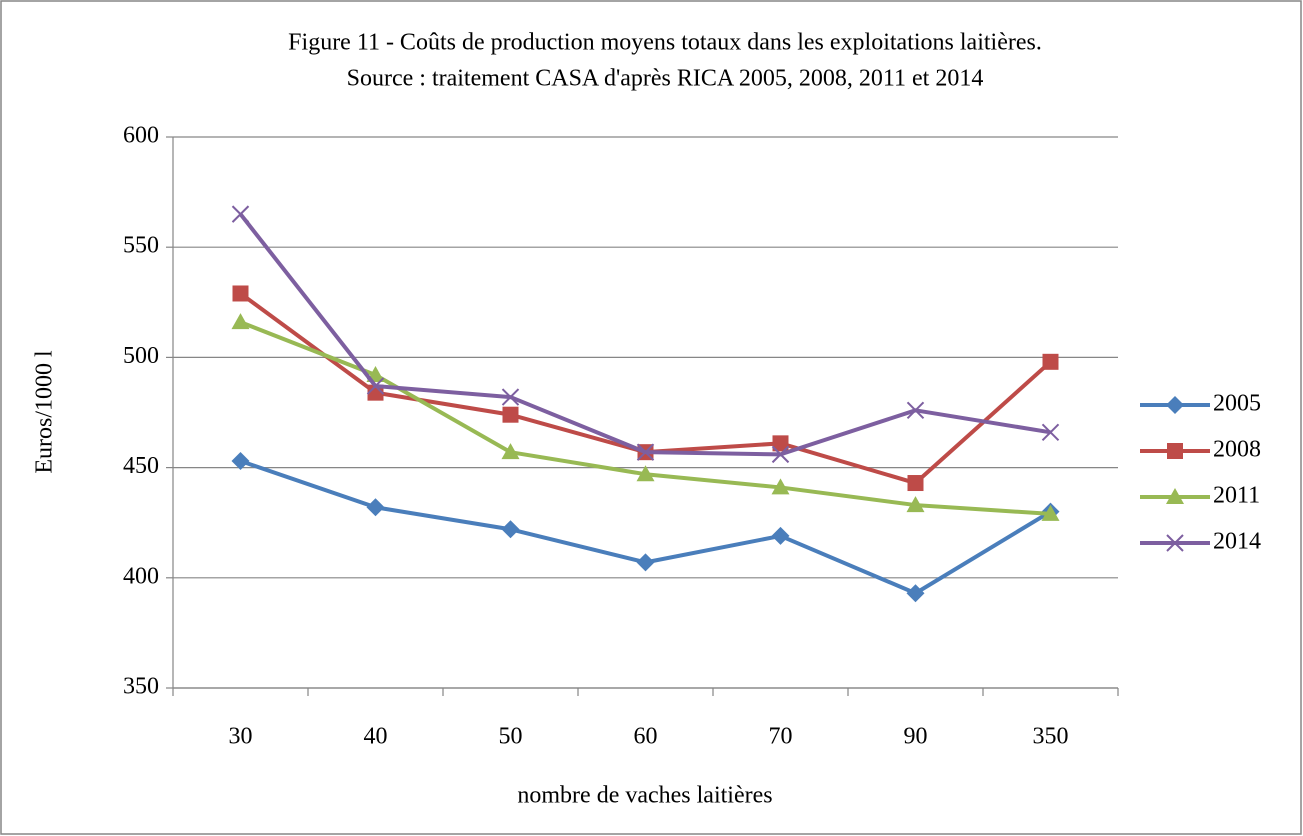 The image size is (1303, 836). What do you see at coordinates (141, 687) in the screenshot?
I see `y-tick-label: 350` at bounding box center [141, 687].